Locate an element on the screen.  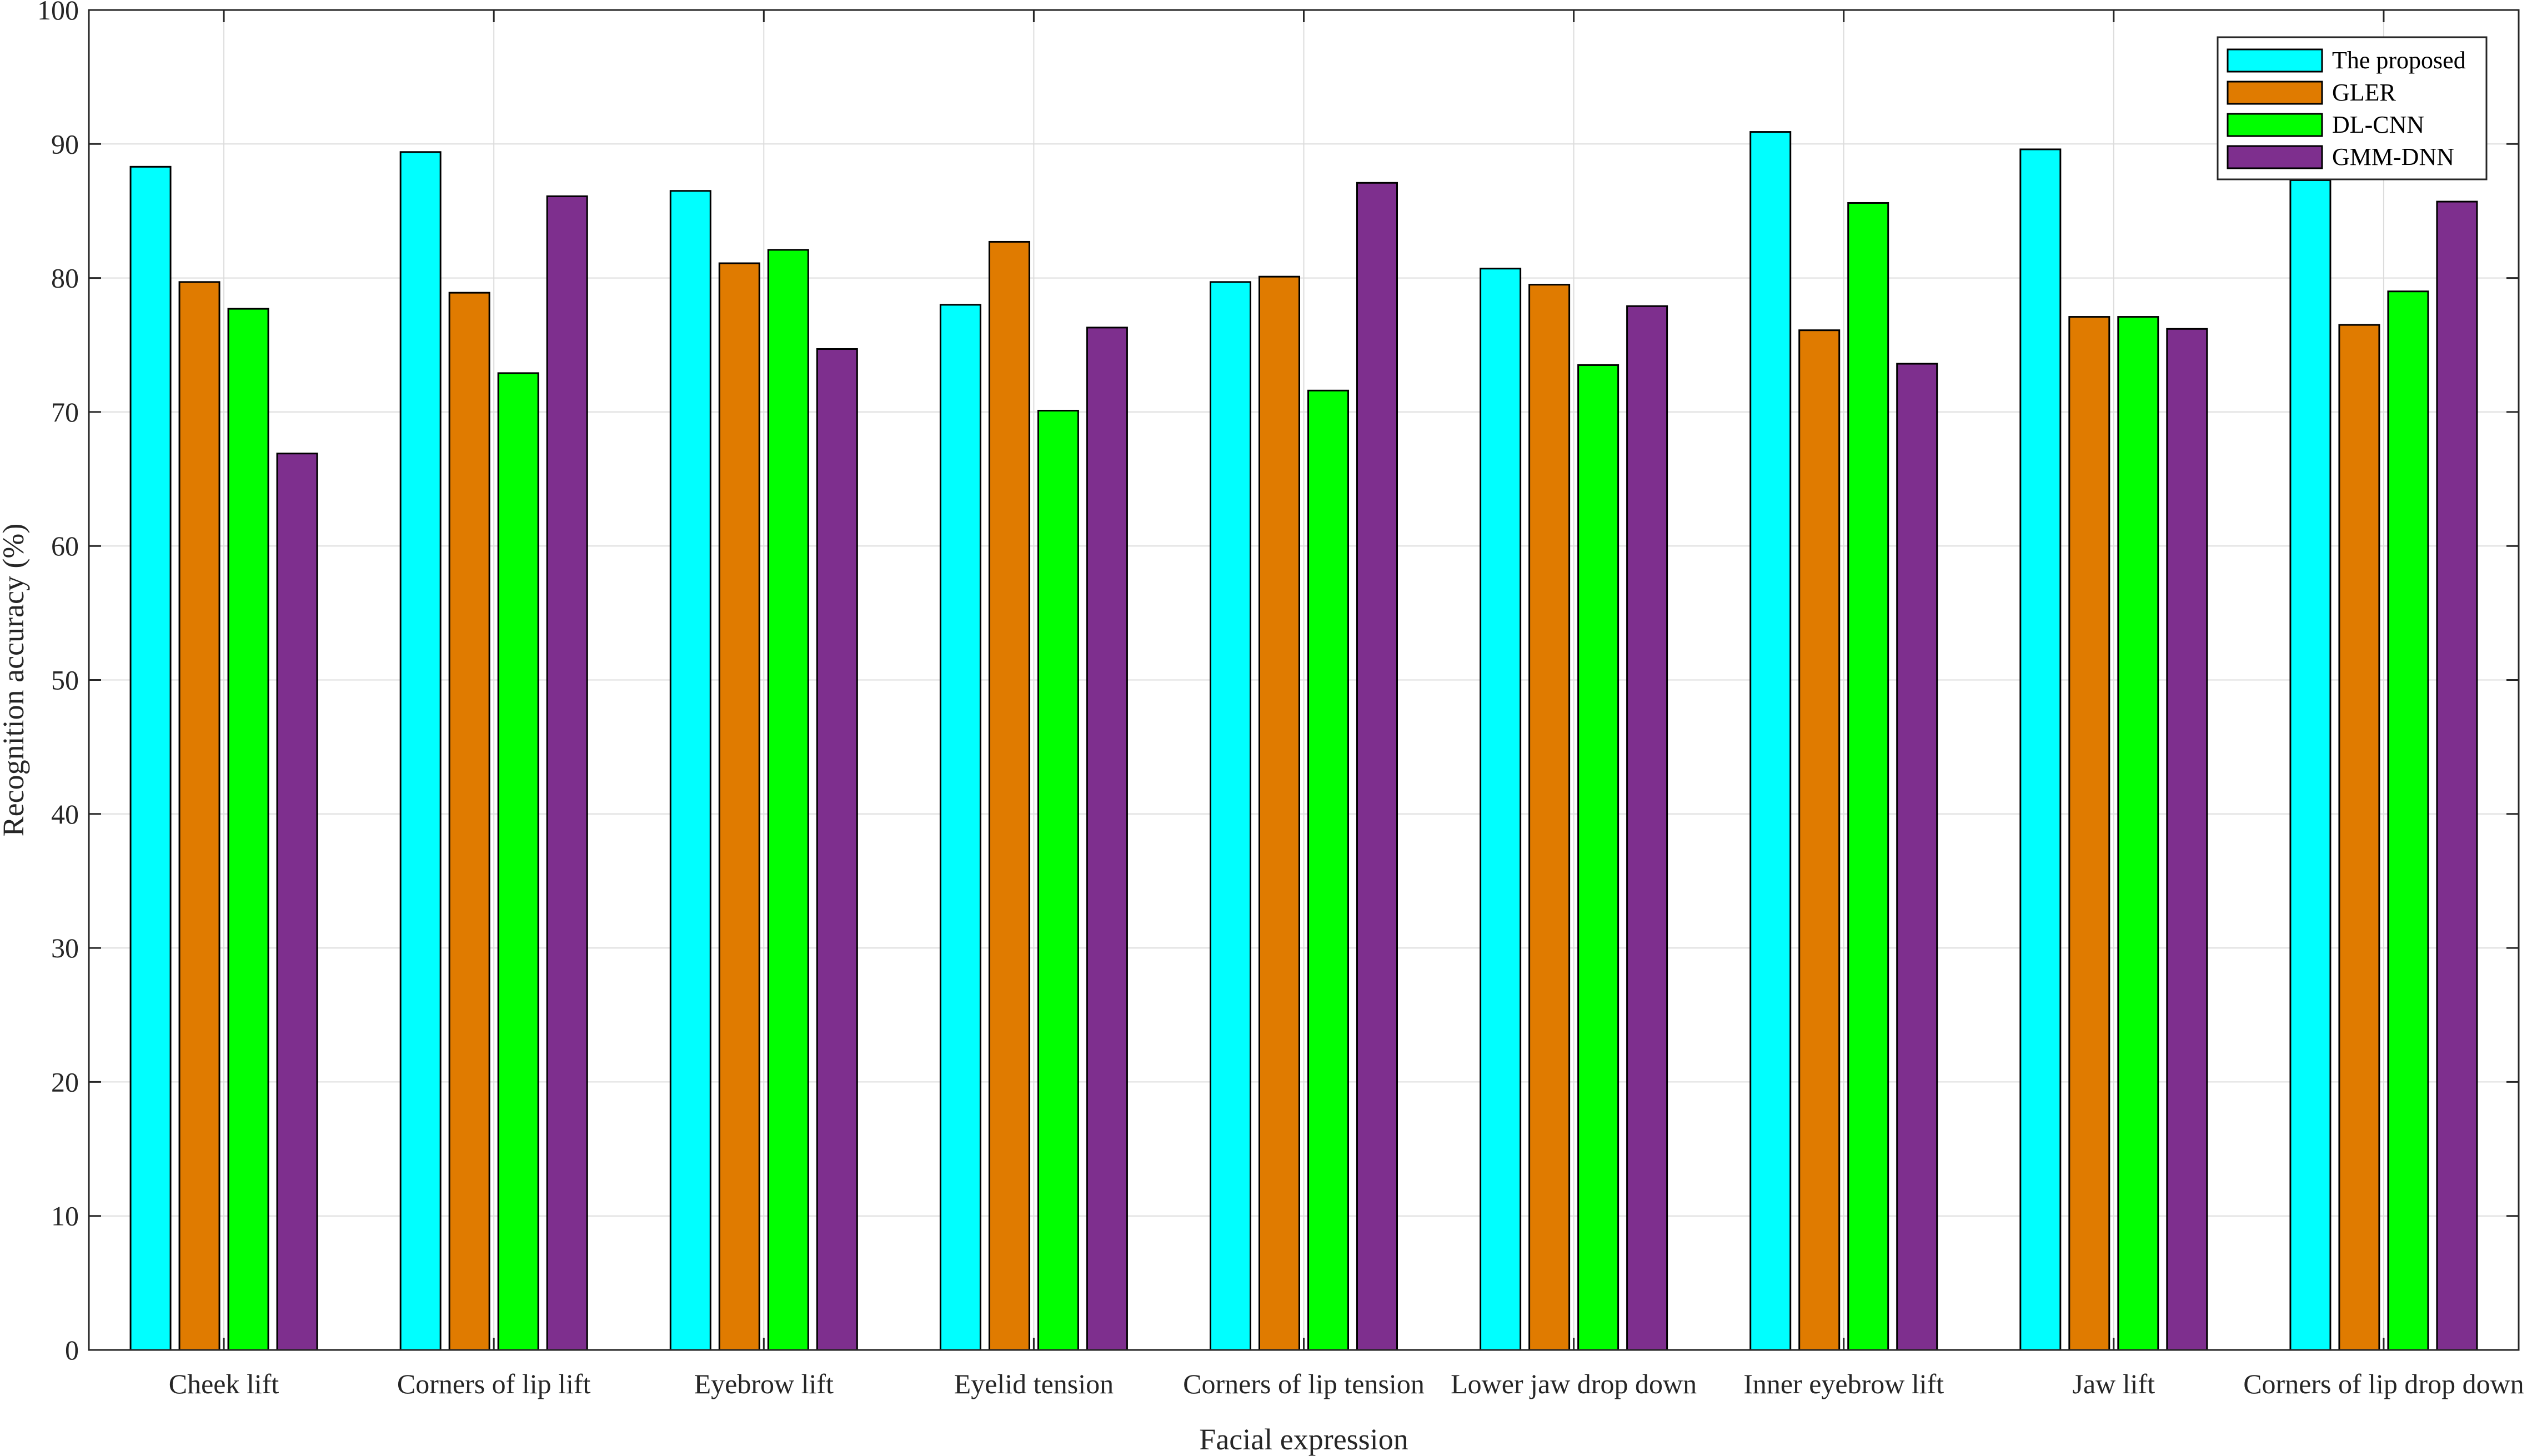
x-tick-label: Lower jaw drop down is located at coordinates (1574, 1383).